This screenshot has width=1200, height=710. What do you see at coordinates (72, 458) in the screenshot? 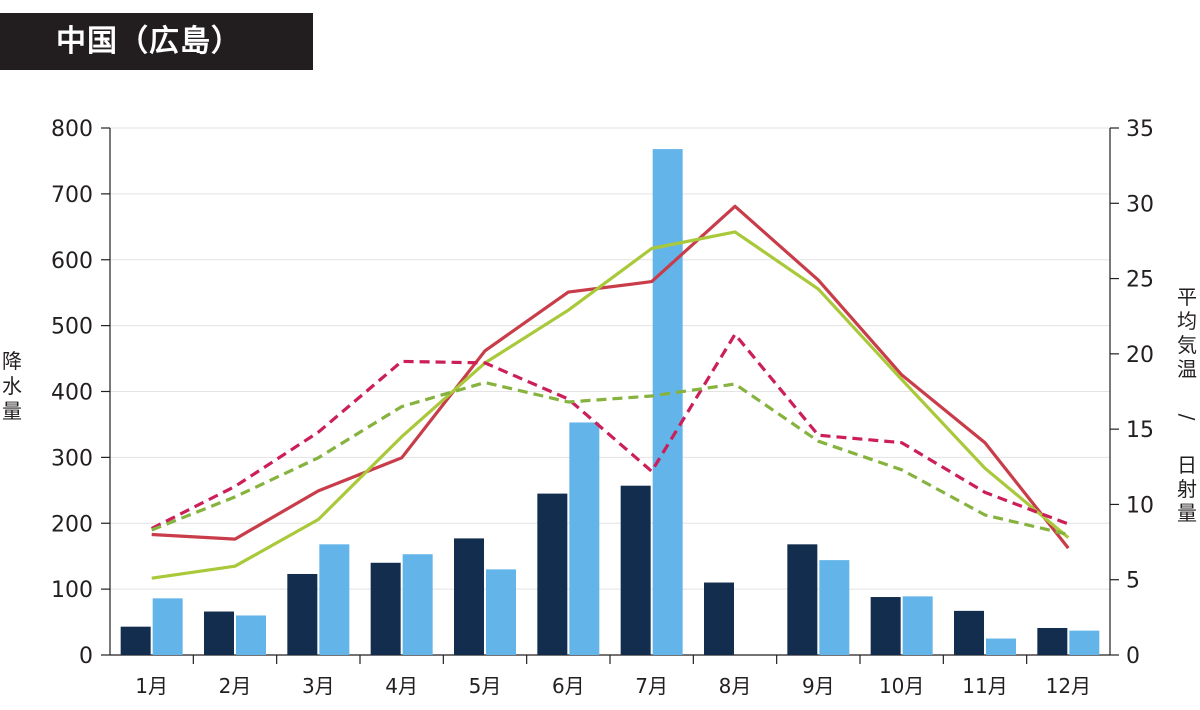
I see `left-tick-label: 300` at bounding box center [72, 458].